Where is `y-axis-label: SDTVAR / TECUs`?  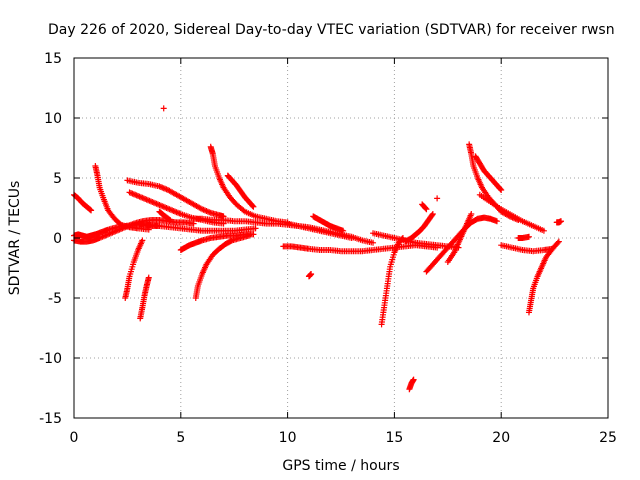 y-axis-label: SDTVAR / TECUs is located at coordinates (15, 238).